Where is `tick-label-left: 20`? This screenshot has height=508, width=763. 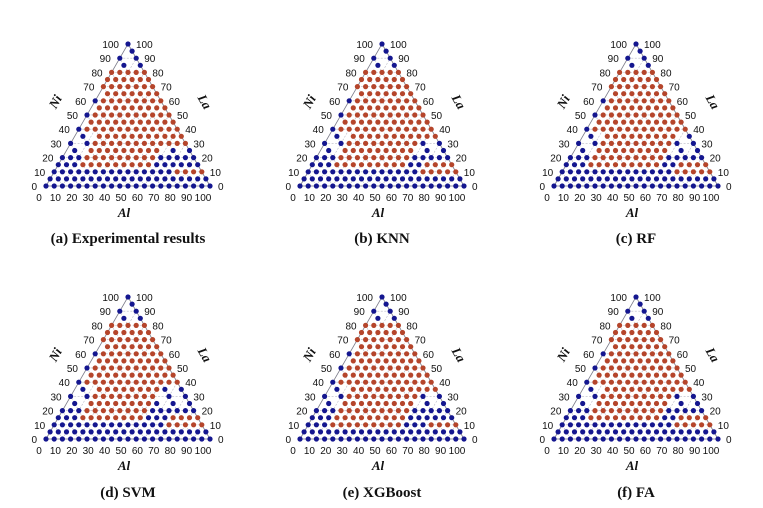 tick-label-left: 20 is located at coordinates (48, 159).